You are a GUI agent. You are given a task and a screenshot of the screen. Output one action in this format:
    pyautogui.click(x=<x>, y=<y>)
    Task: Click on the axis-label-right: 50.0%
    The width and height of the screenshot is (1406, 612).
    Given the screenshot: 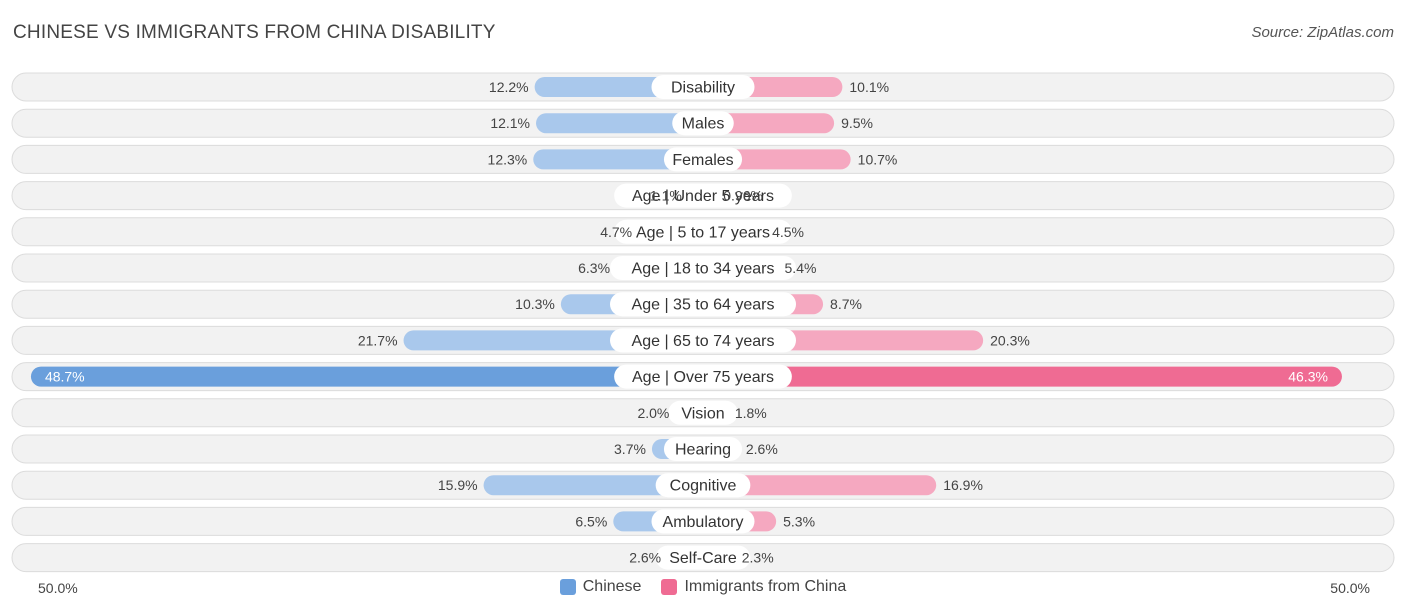 What is the action you would take?
    pyautogui.click(x=1350, y=588)
    